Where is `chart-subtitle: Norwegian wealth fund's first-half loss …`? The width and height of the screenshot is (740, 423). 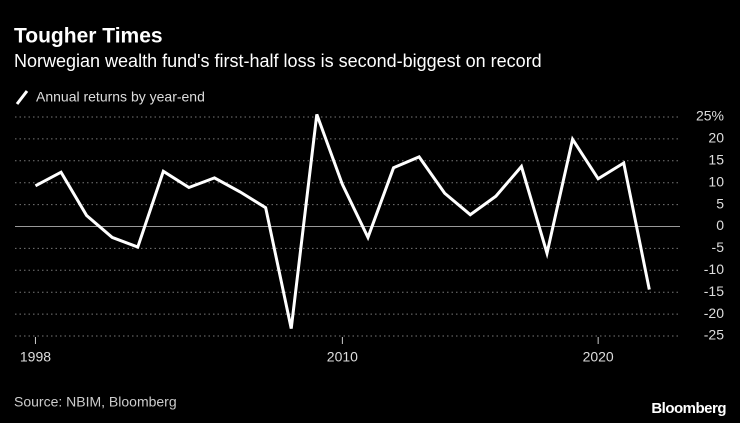
chart-subtitle: Norwegian wealth fund's first-half loss … is located at coordinates (278, 61).